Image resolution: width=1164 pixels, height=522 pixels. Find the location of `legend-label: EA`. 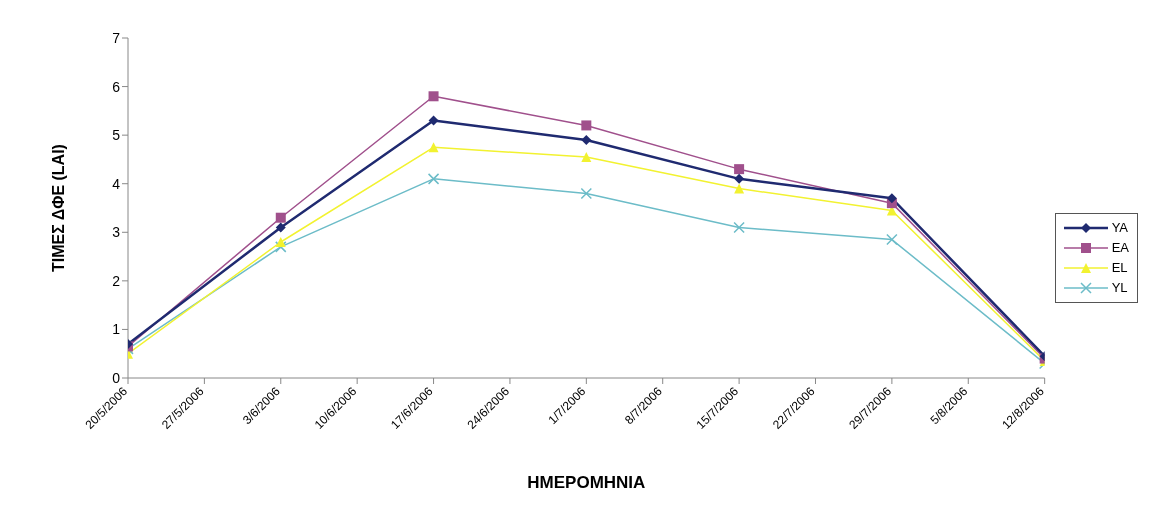

legend-label: EA is located at coordinates (1120, 248).